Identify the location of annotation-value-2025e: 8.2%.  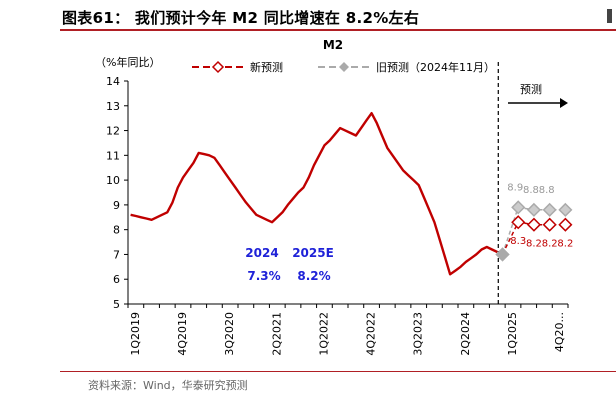
(313, 276).